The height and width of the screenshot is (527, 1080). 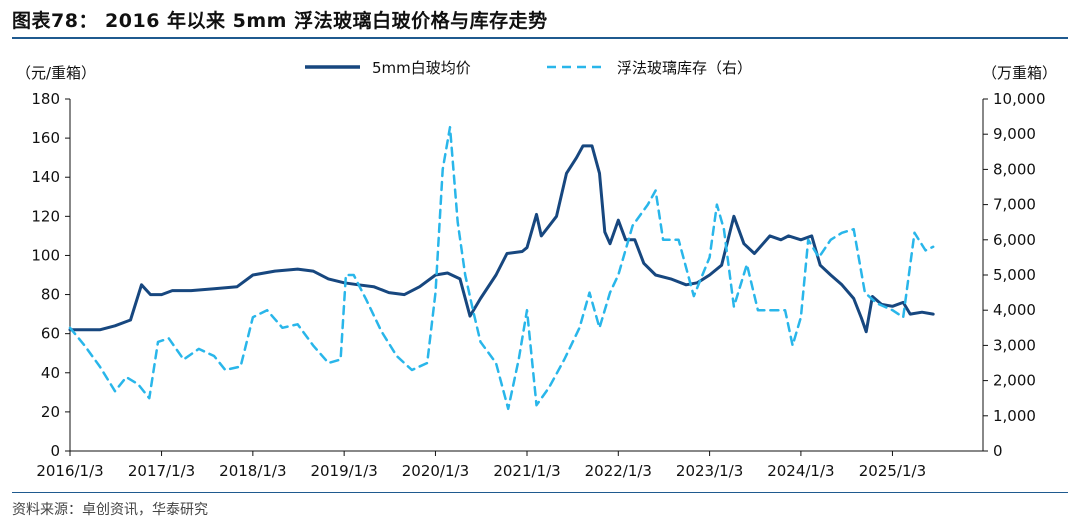 I want to click on y-right-tick-label: 10,000, so click(x=1019, y=99).